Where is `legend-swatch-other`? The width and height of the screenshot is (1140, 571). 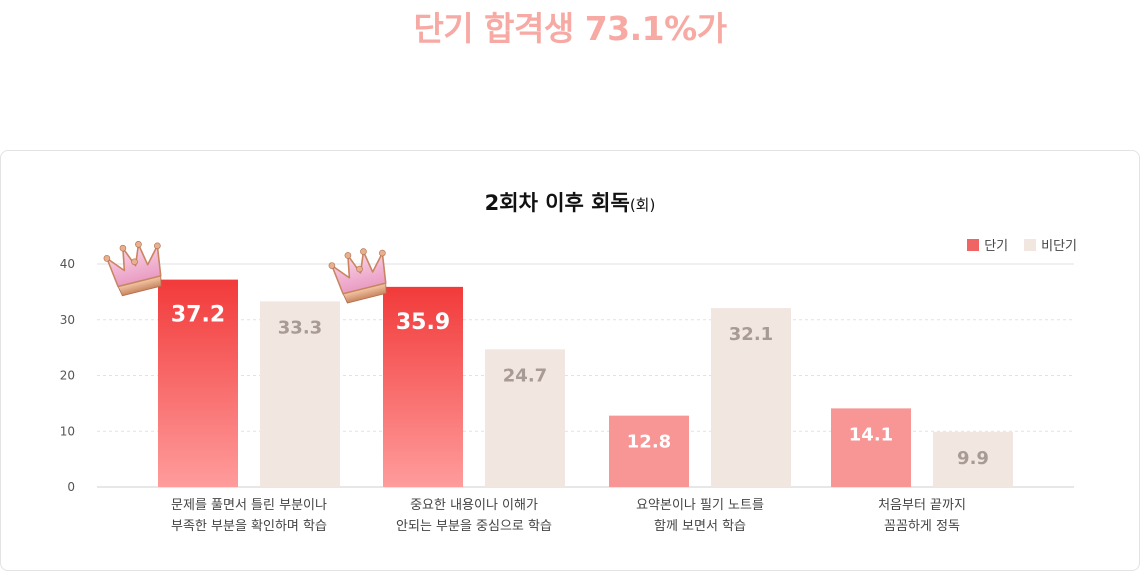 legend-swatch-other is located at coordinates (1030, 244).